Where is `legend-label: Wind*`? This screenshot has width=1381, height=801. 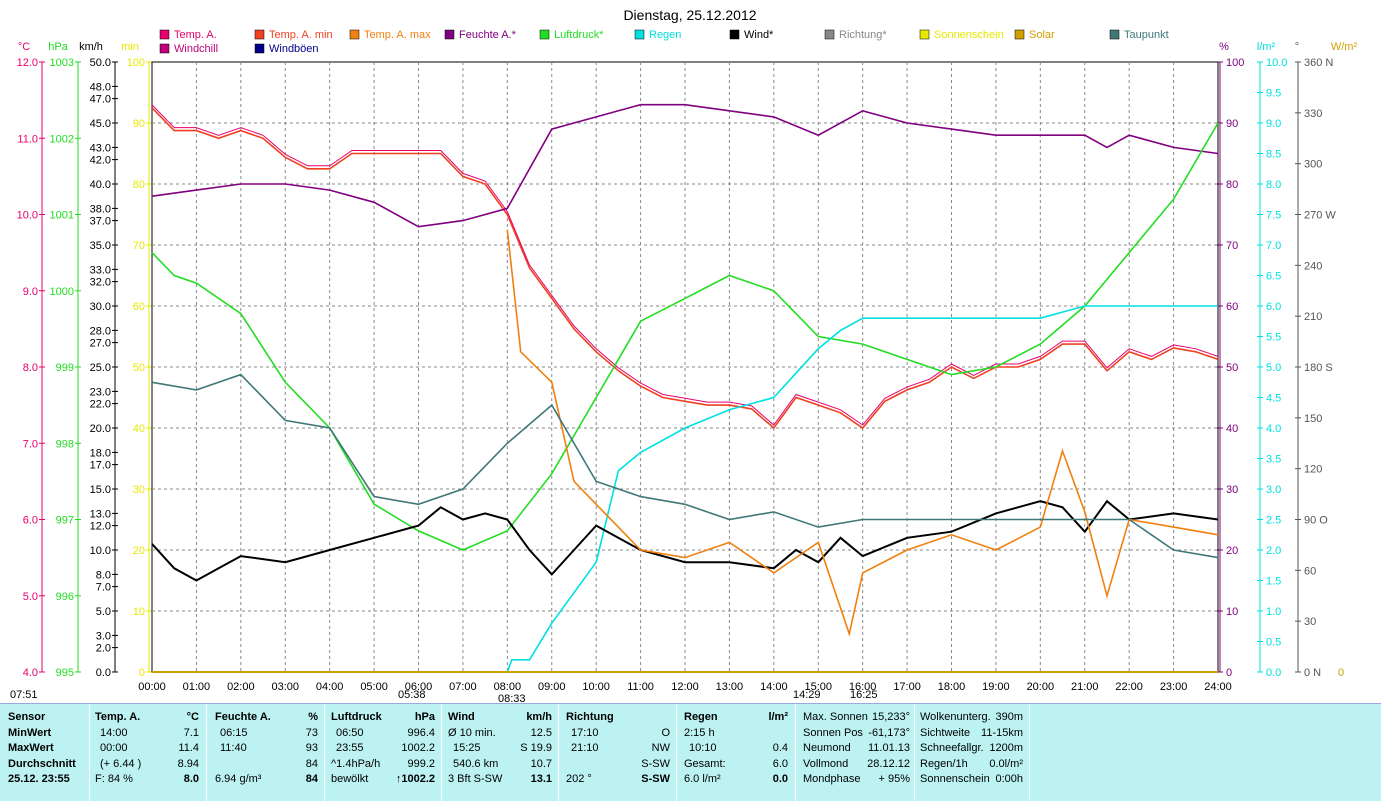 legend-label: Wind* is located at coordinates (759, 35).